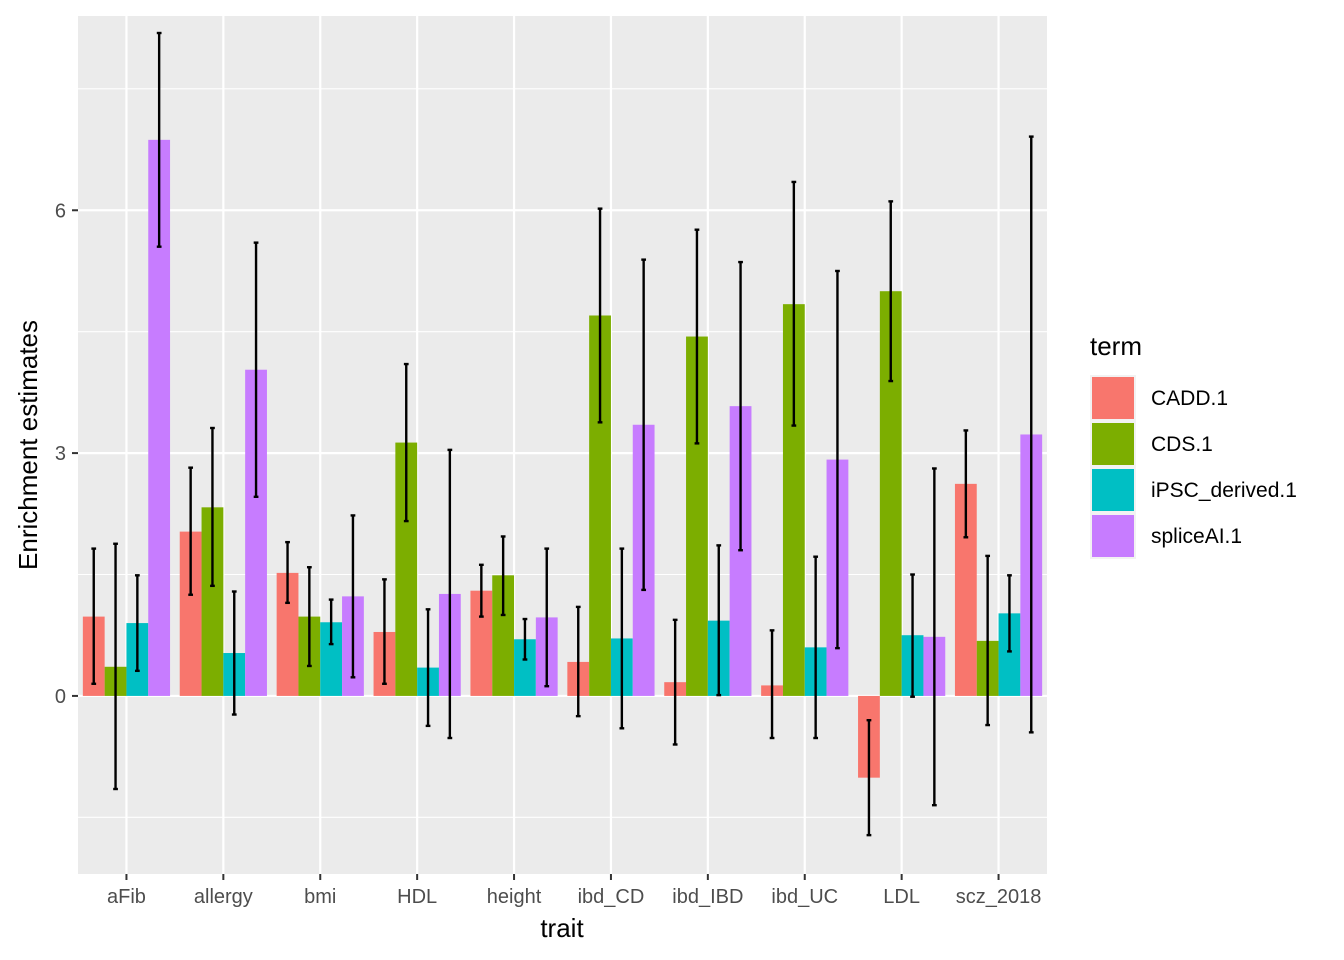  Describe the element at coordinates (562, 928) in the screenshot. I see `x-axis-title: trait` at that location.